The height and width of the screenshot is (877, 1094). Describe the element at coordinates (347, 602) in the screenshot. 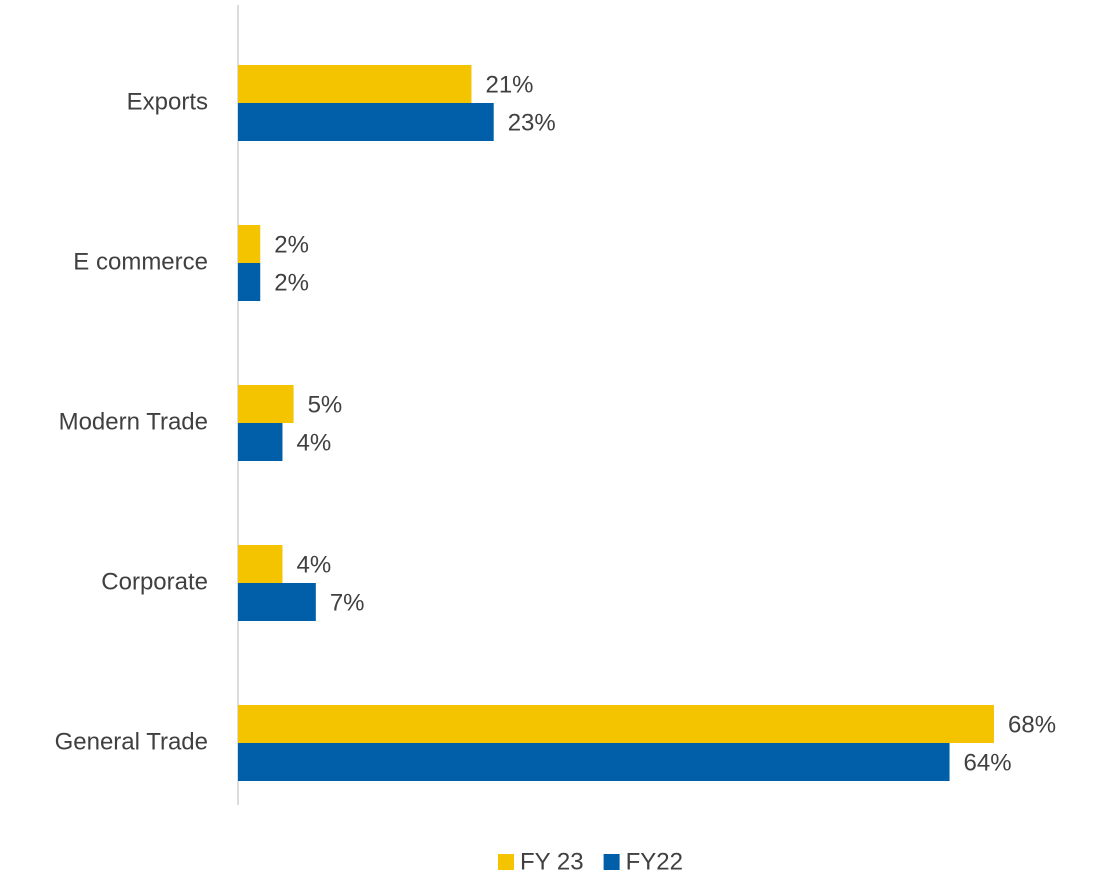

I see `data-label: 7%` at that location.